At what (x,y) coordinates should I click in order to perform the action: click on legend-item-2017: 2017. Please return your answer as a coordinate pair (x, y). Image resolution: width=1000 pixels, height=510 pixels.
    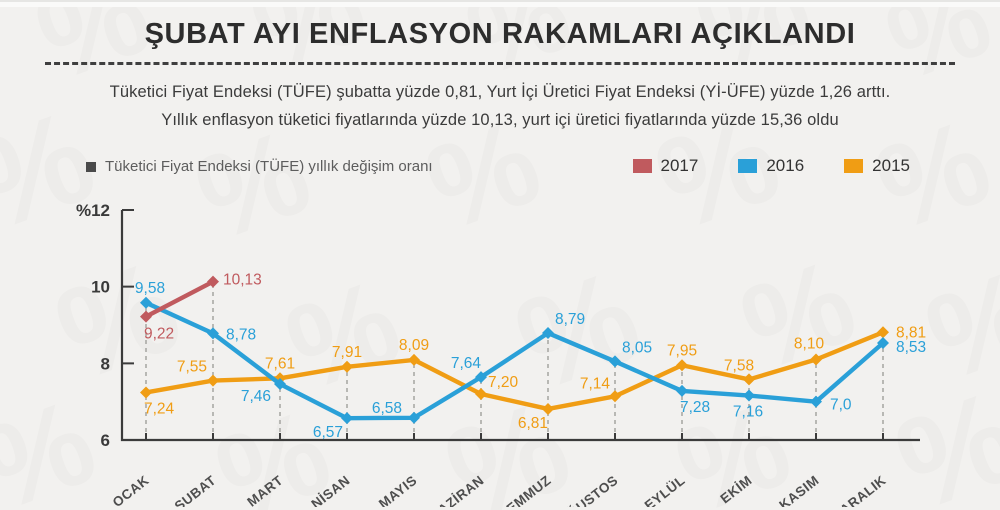
    Looking at the image, I should click on (665, 166).